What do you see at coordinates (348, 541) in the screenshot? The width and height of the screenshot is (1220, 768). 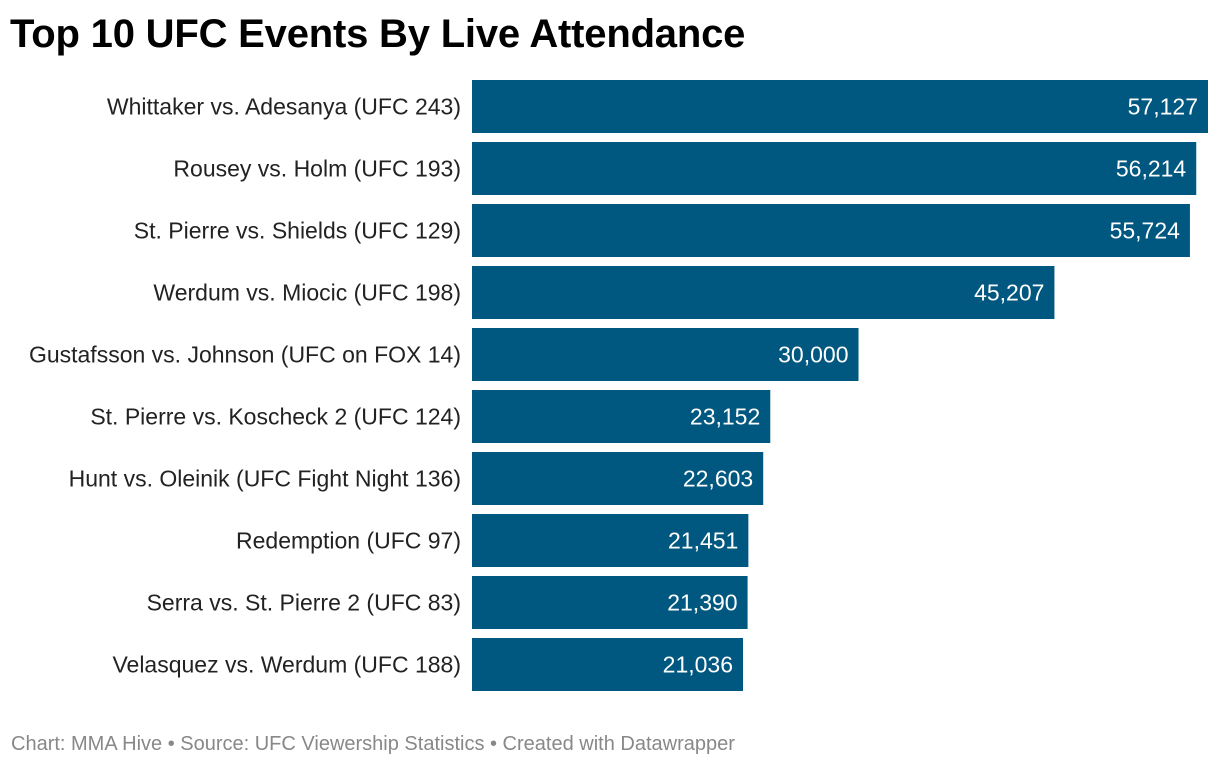 I see `category-label: Redemption (UFC 97)` at bounding box center [348, 541].